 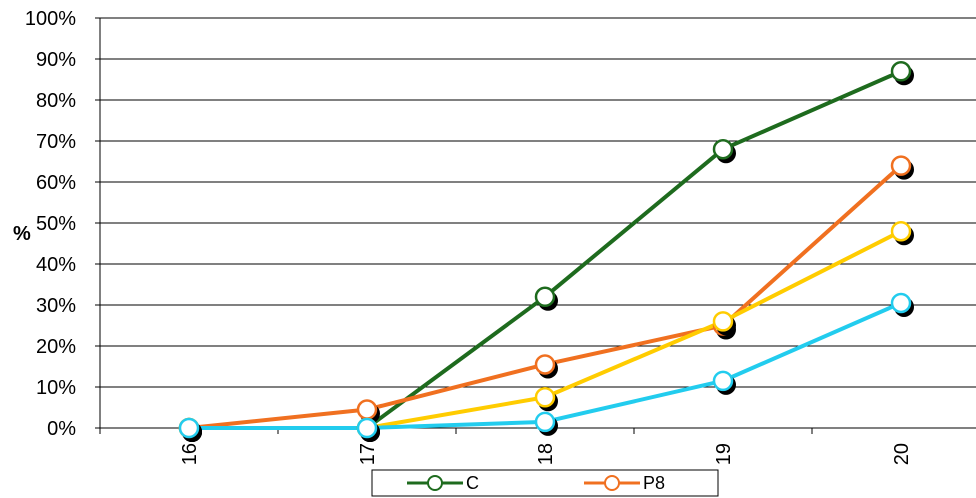 I want to click on y-axis-label: %, so click(x=22, y=234).